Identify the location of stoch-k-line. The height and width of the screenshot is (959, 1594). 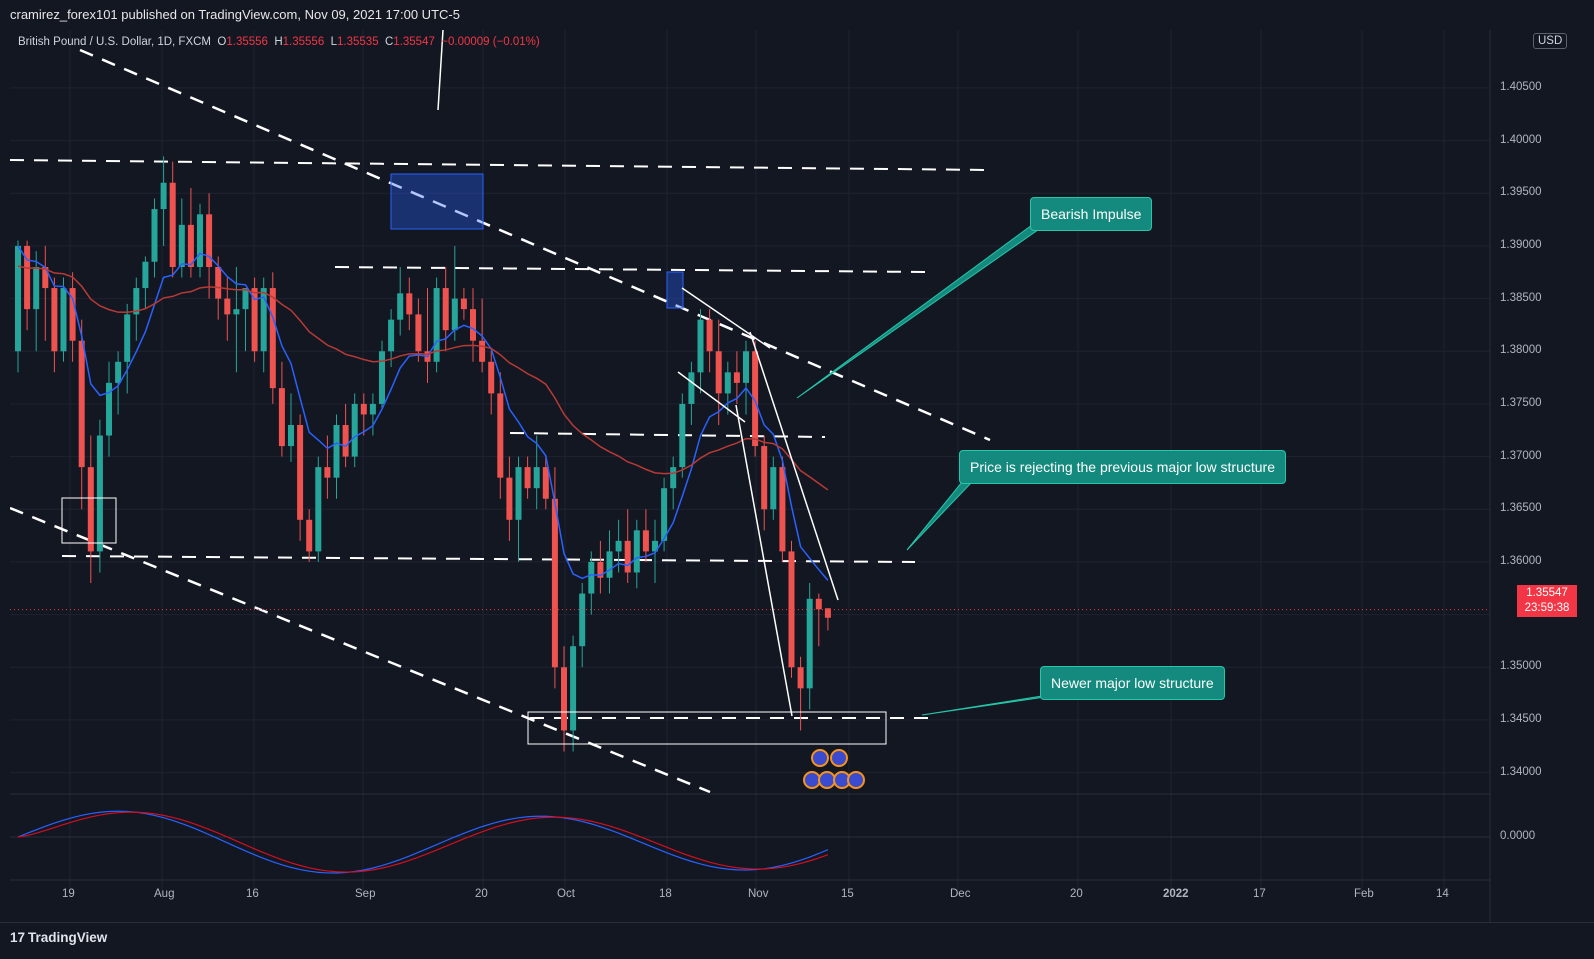
(423, 842).